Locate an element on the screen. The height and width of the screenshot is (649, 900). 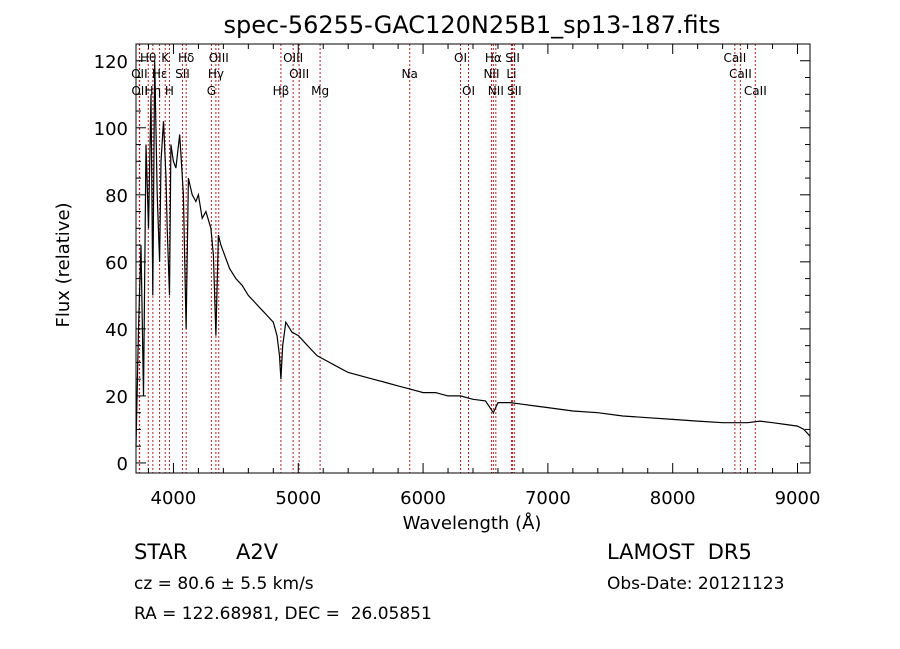
y-tick-label: 40 is located at coordinates (116, 330).